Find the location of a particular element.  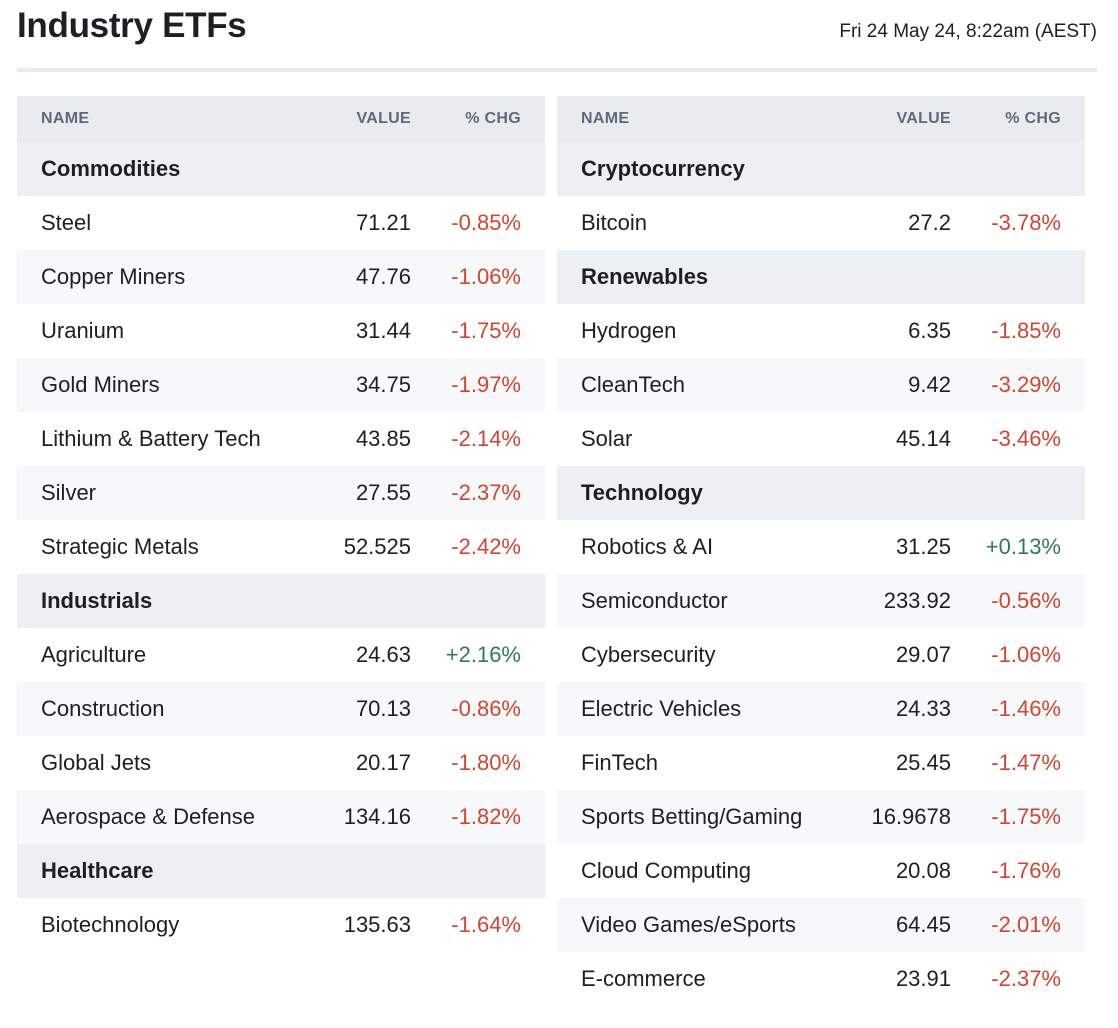

table-row: Semiconductor 233.92 -0.56% is located at coordinates (821, 601).